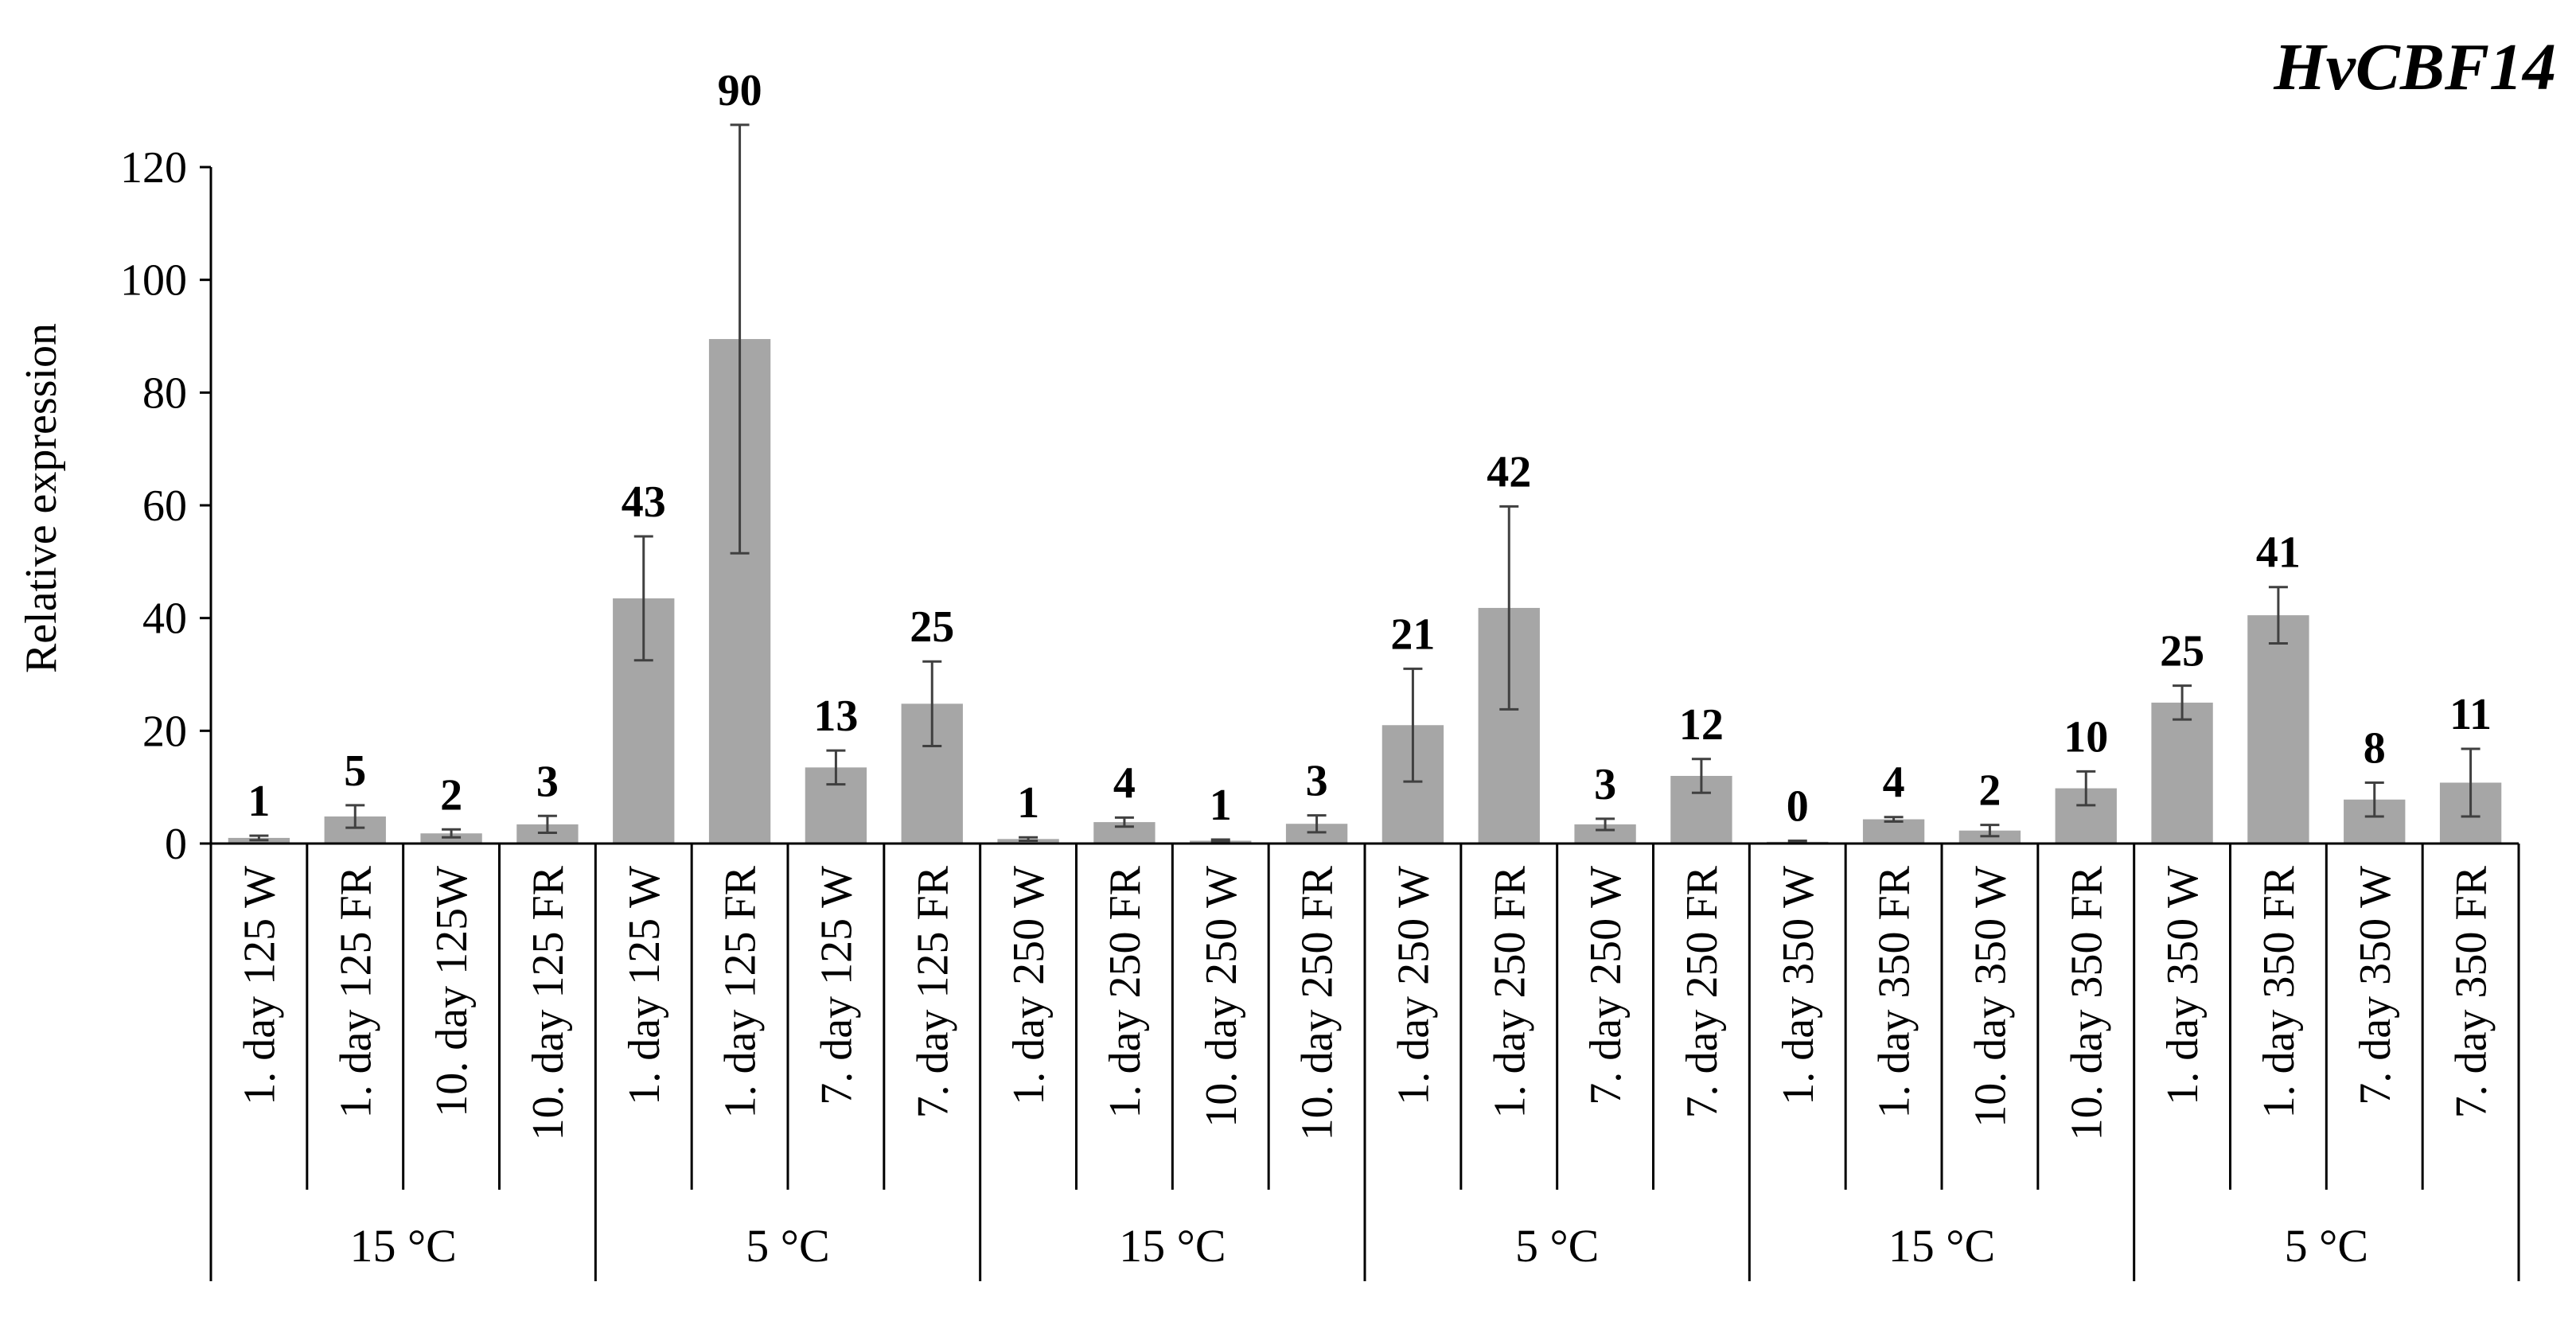  I want to click on y-axis-label: Relative expression, so click(41, 498).